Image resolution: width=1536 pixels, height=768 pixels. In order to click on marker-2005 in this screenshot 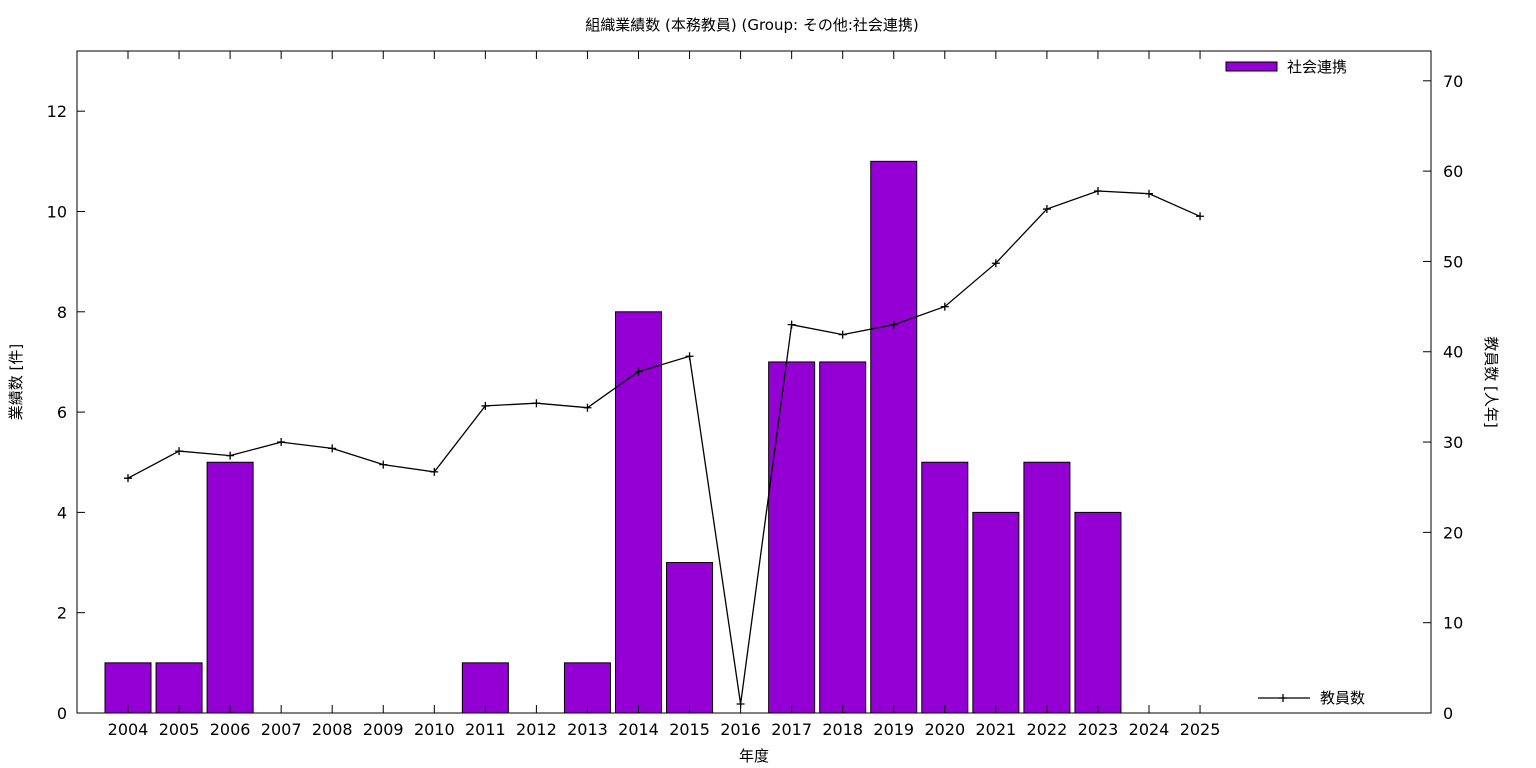, I will do `click(179, 451)`.